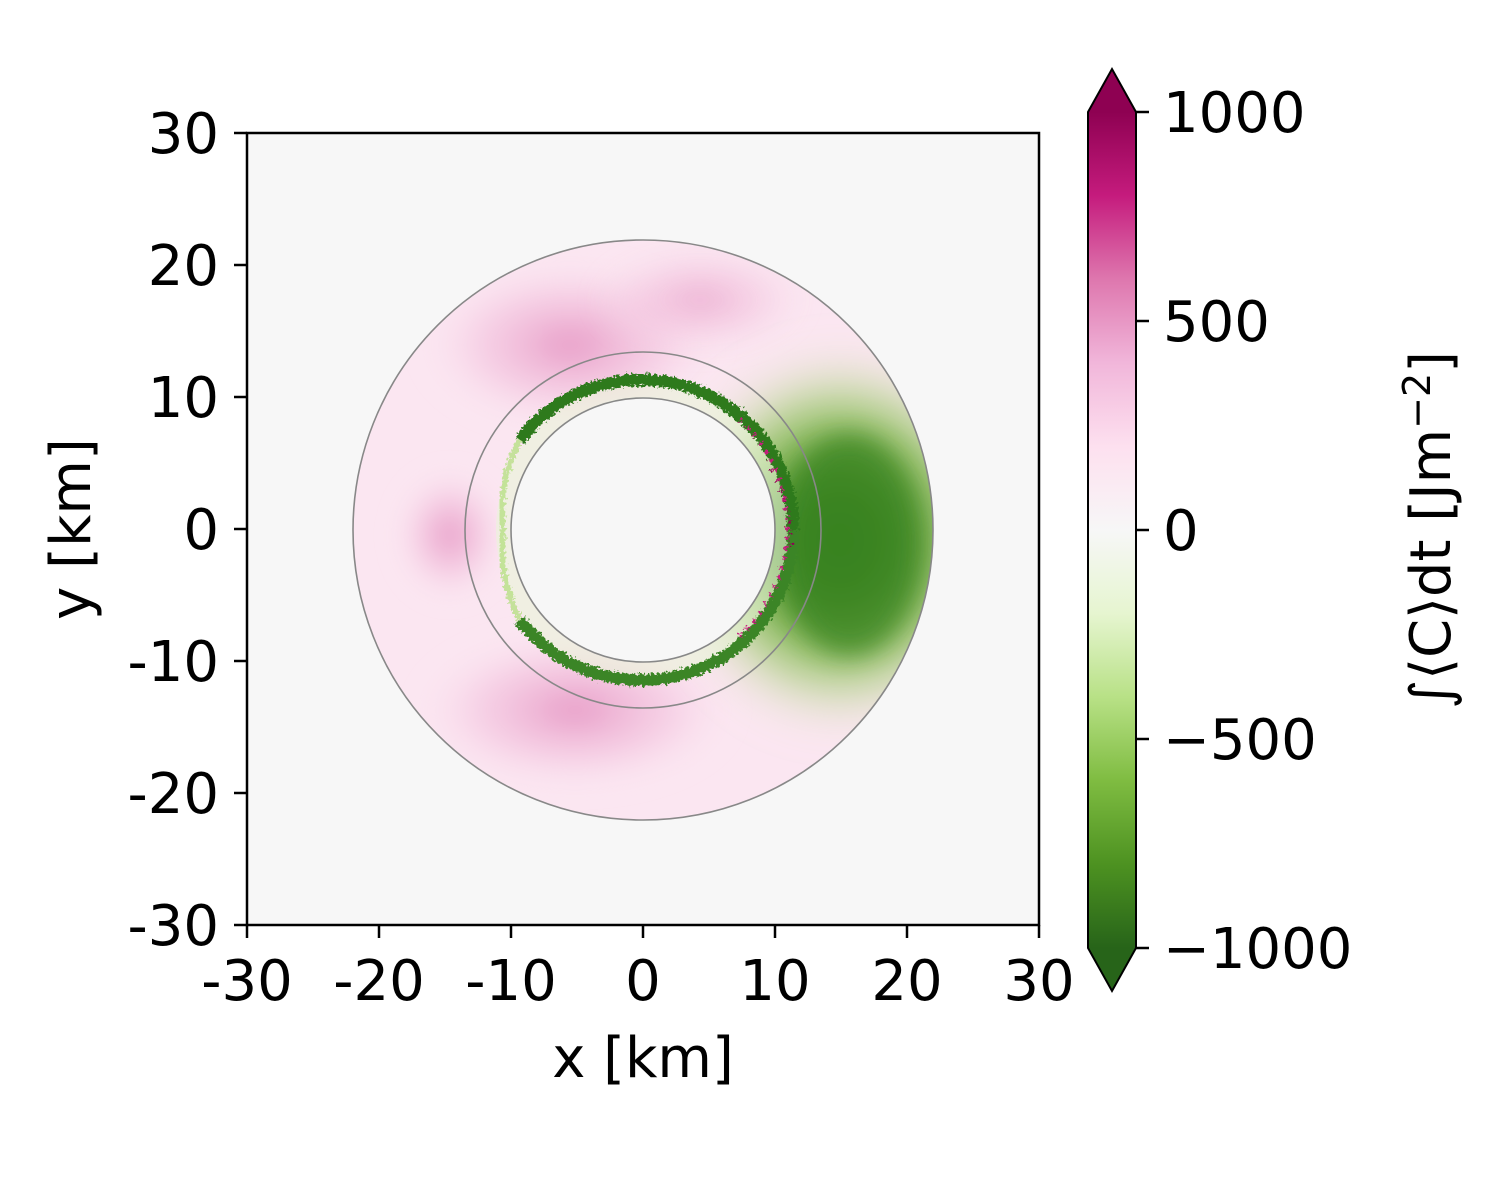 The height and width of the screenshot is (1200, 1500). What do you see at coordinates (1234, 113) in the screenshot?
I see `colorbar-tick-label: 1000` at bounding box center [1234, 113].